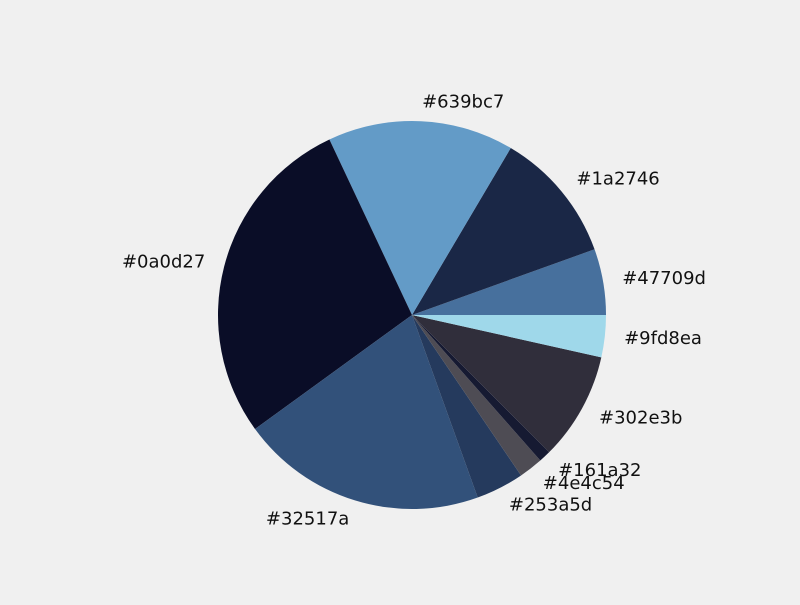 This screenshot has height=605, width=800. Describe the element at coordinates (599, 470) in the screenshot. I see `pie-label-7: #161a32` at that location.